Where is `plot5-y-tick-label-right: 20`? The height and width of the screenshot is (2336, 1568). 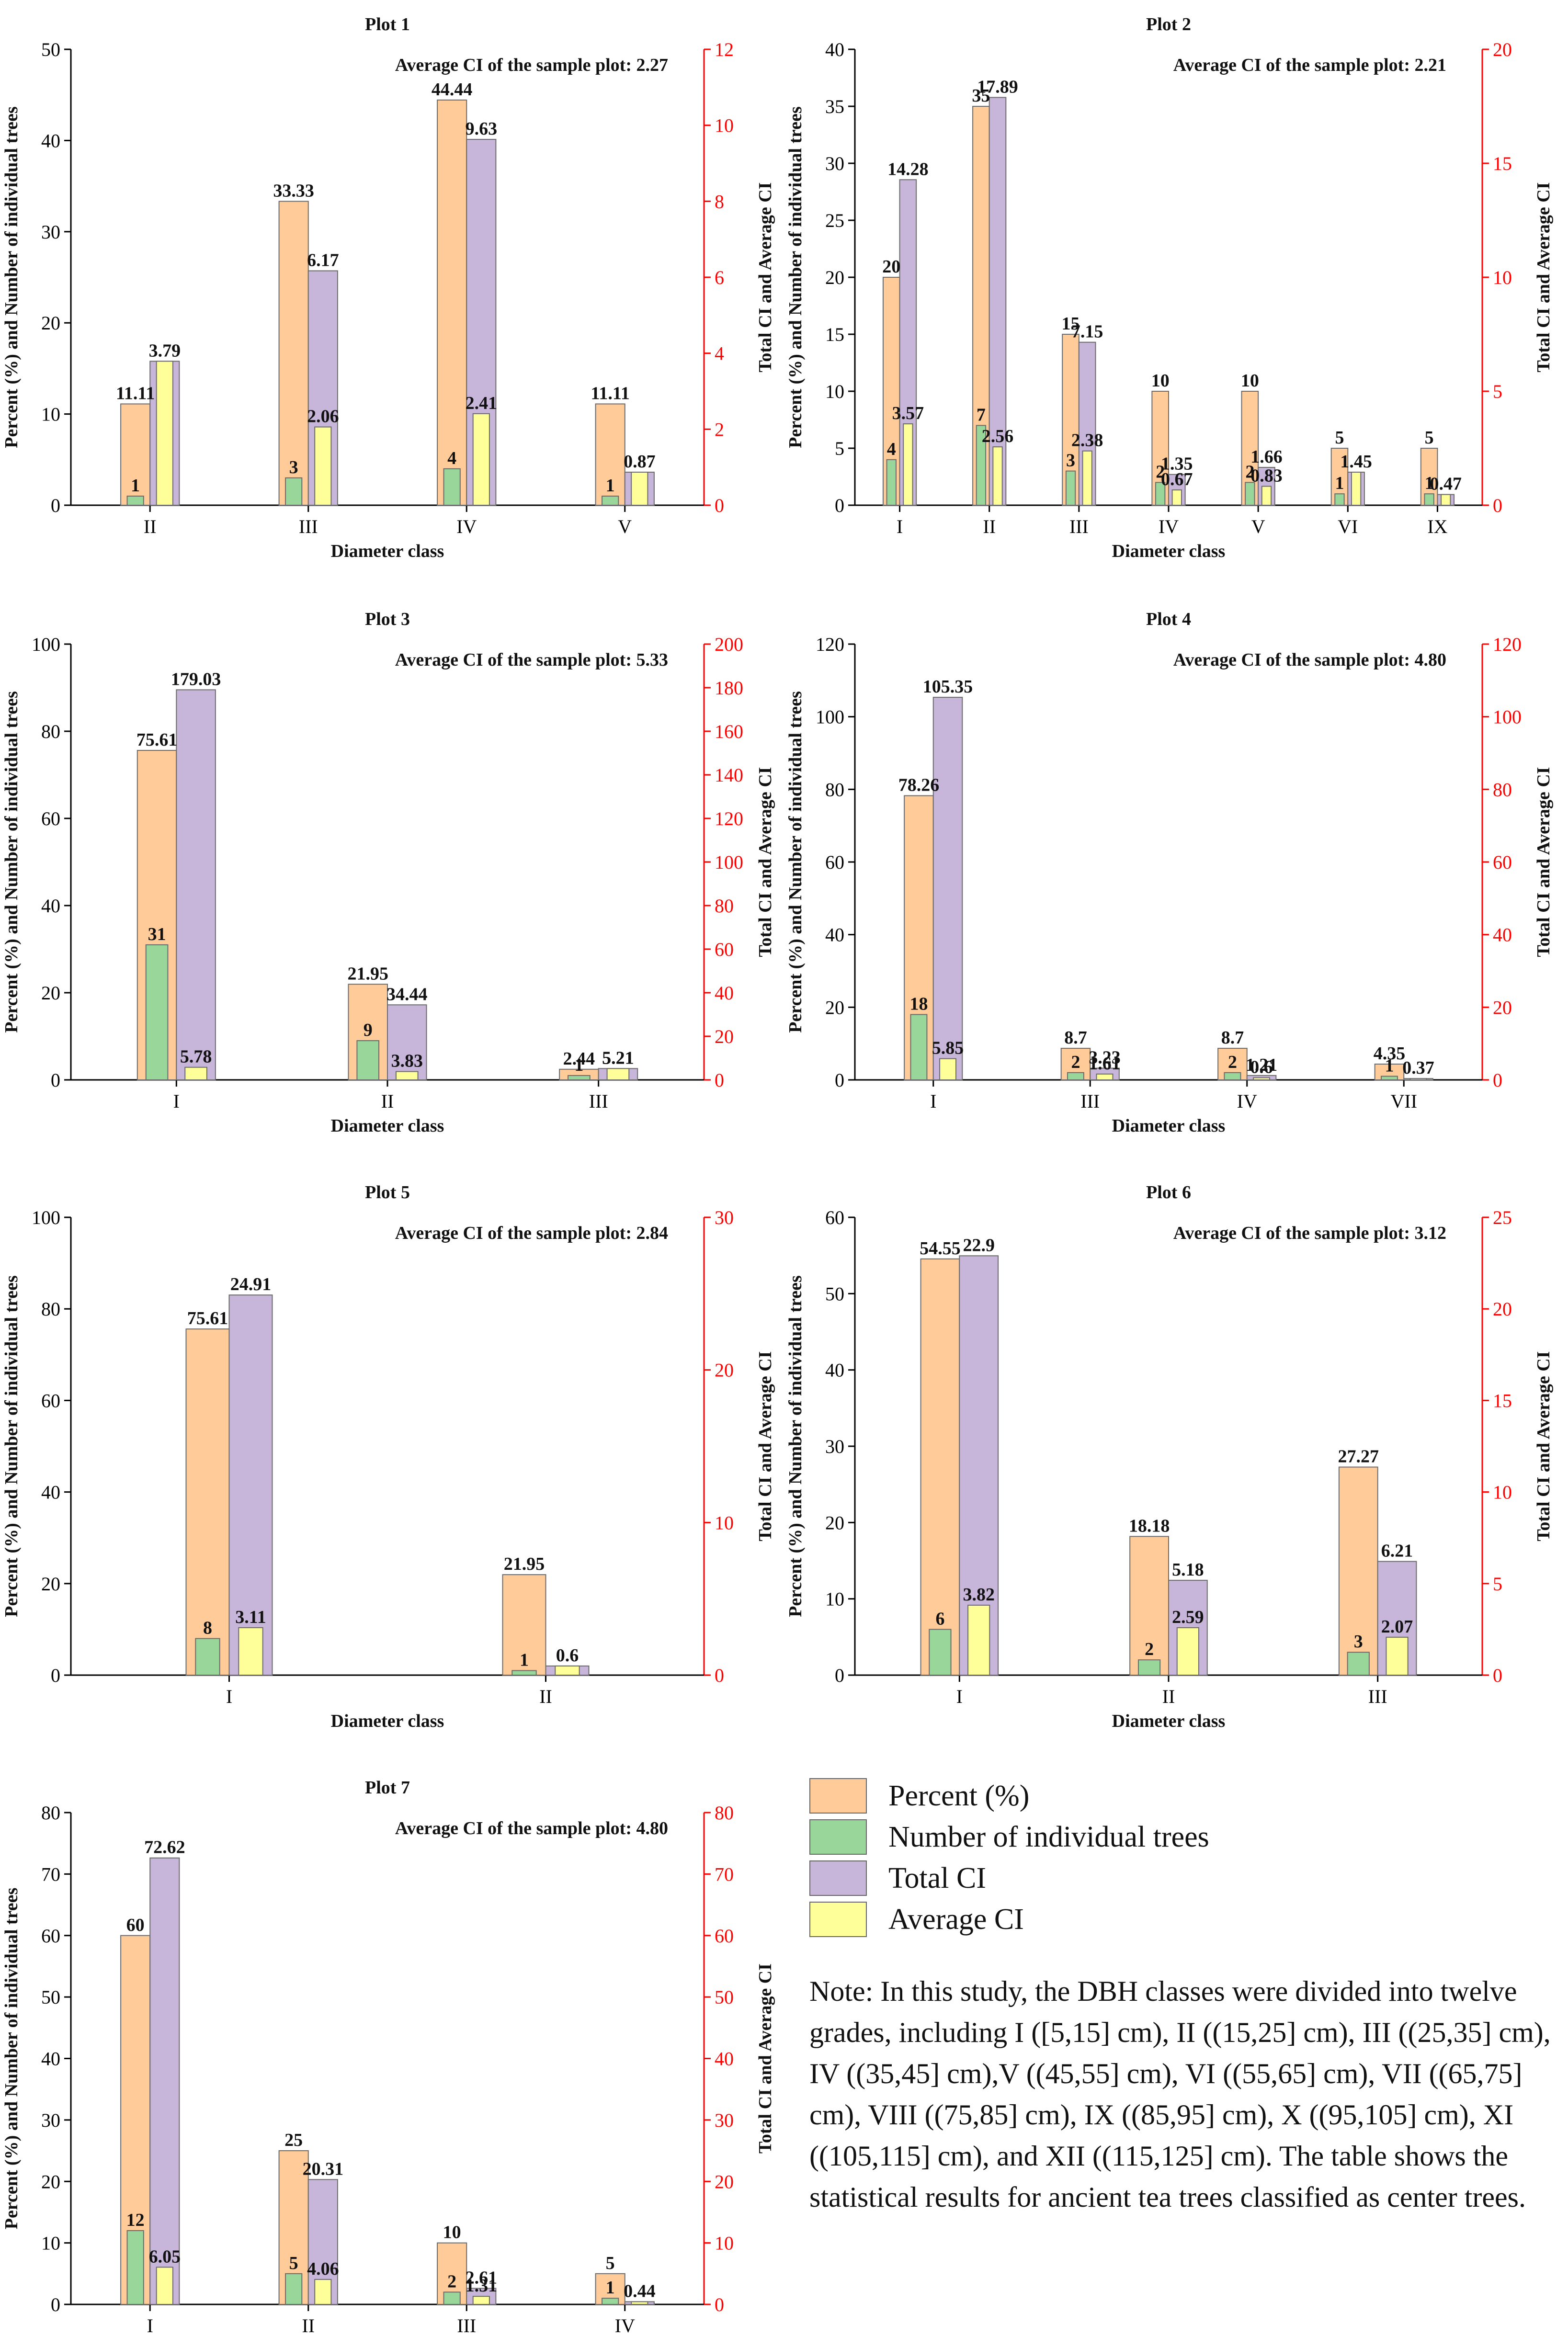 plot5-y-tick-label-right: 20 is located at coordinates (724, 1371).